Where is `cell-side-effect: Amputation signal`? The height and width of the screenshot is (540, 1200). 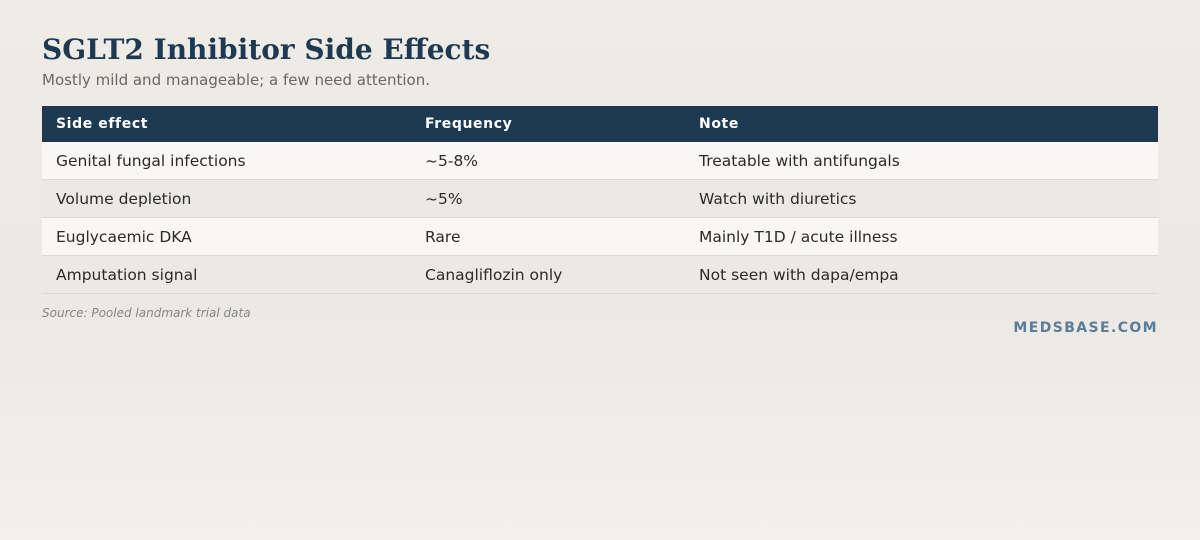 cell-side-effect: Amputation signal is located at coordinates (226, 274).